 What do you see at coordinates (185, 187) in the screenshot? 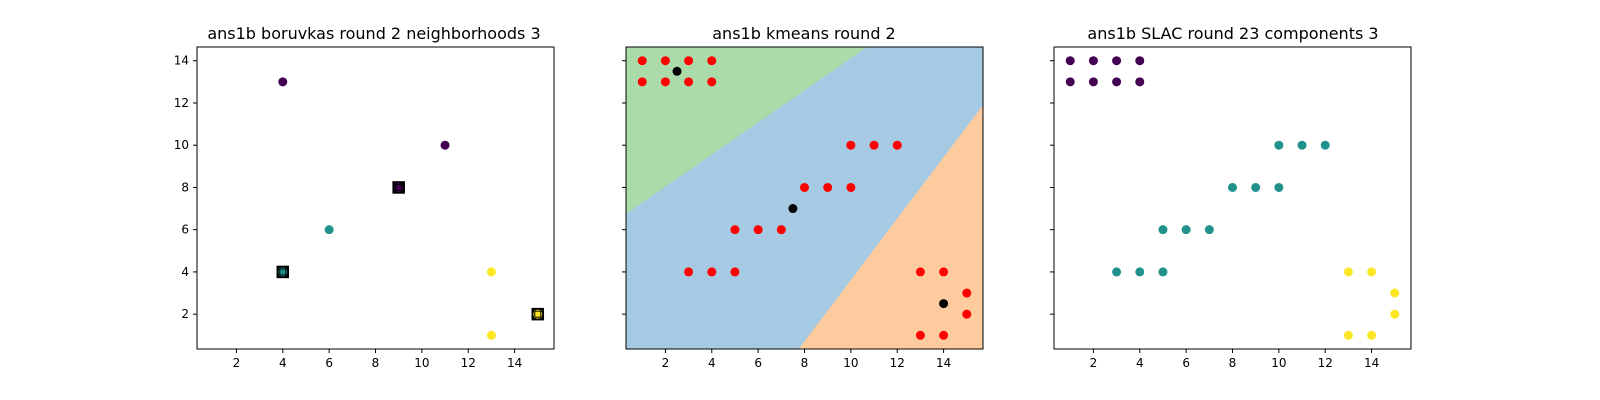
I see `y-tick-label: 8` at bounding box center [185, 187].